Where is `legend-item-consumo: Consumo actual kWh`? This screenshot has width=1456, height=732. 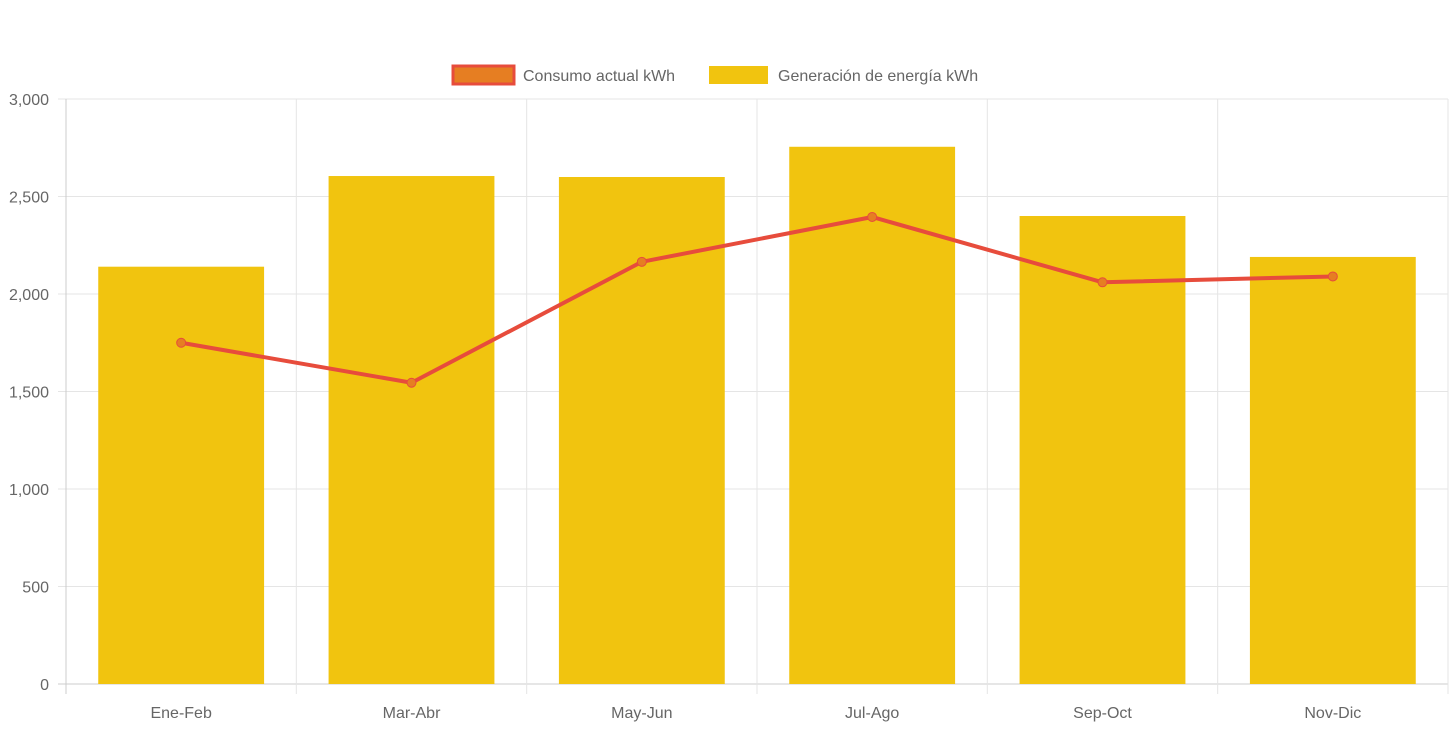 legend-item-consumo: Consumo actual kWh is located at coordinates (563, 75).